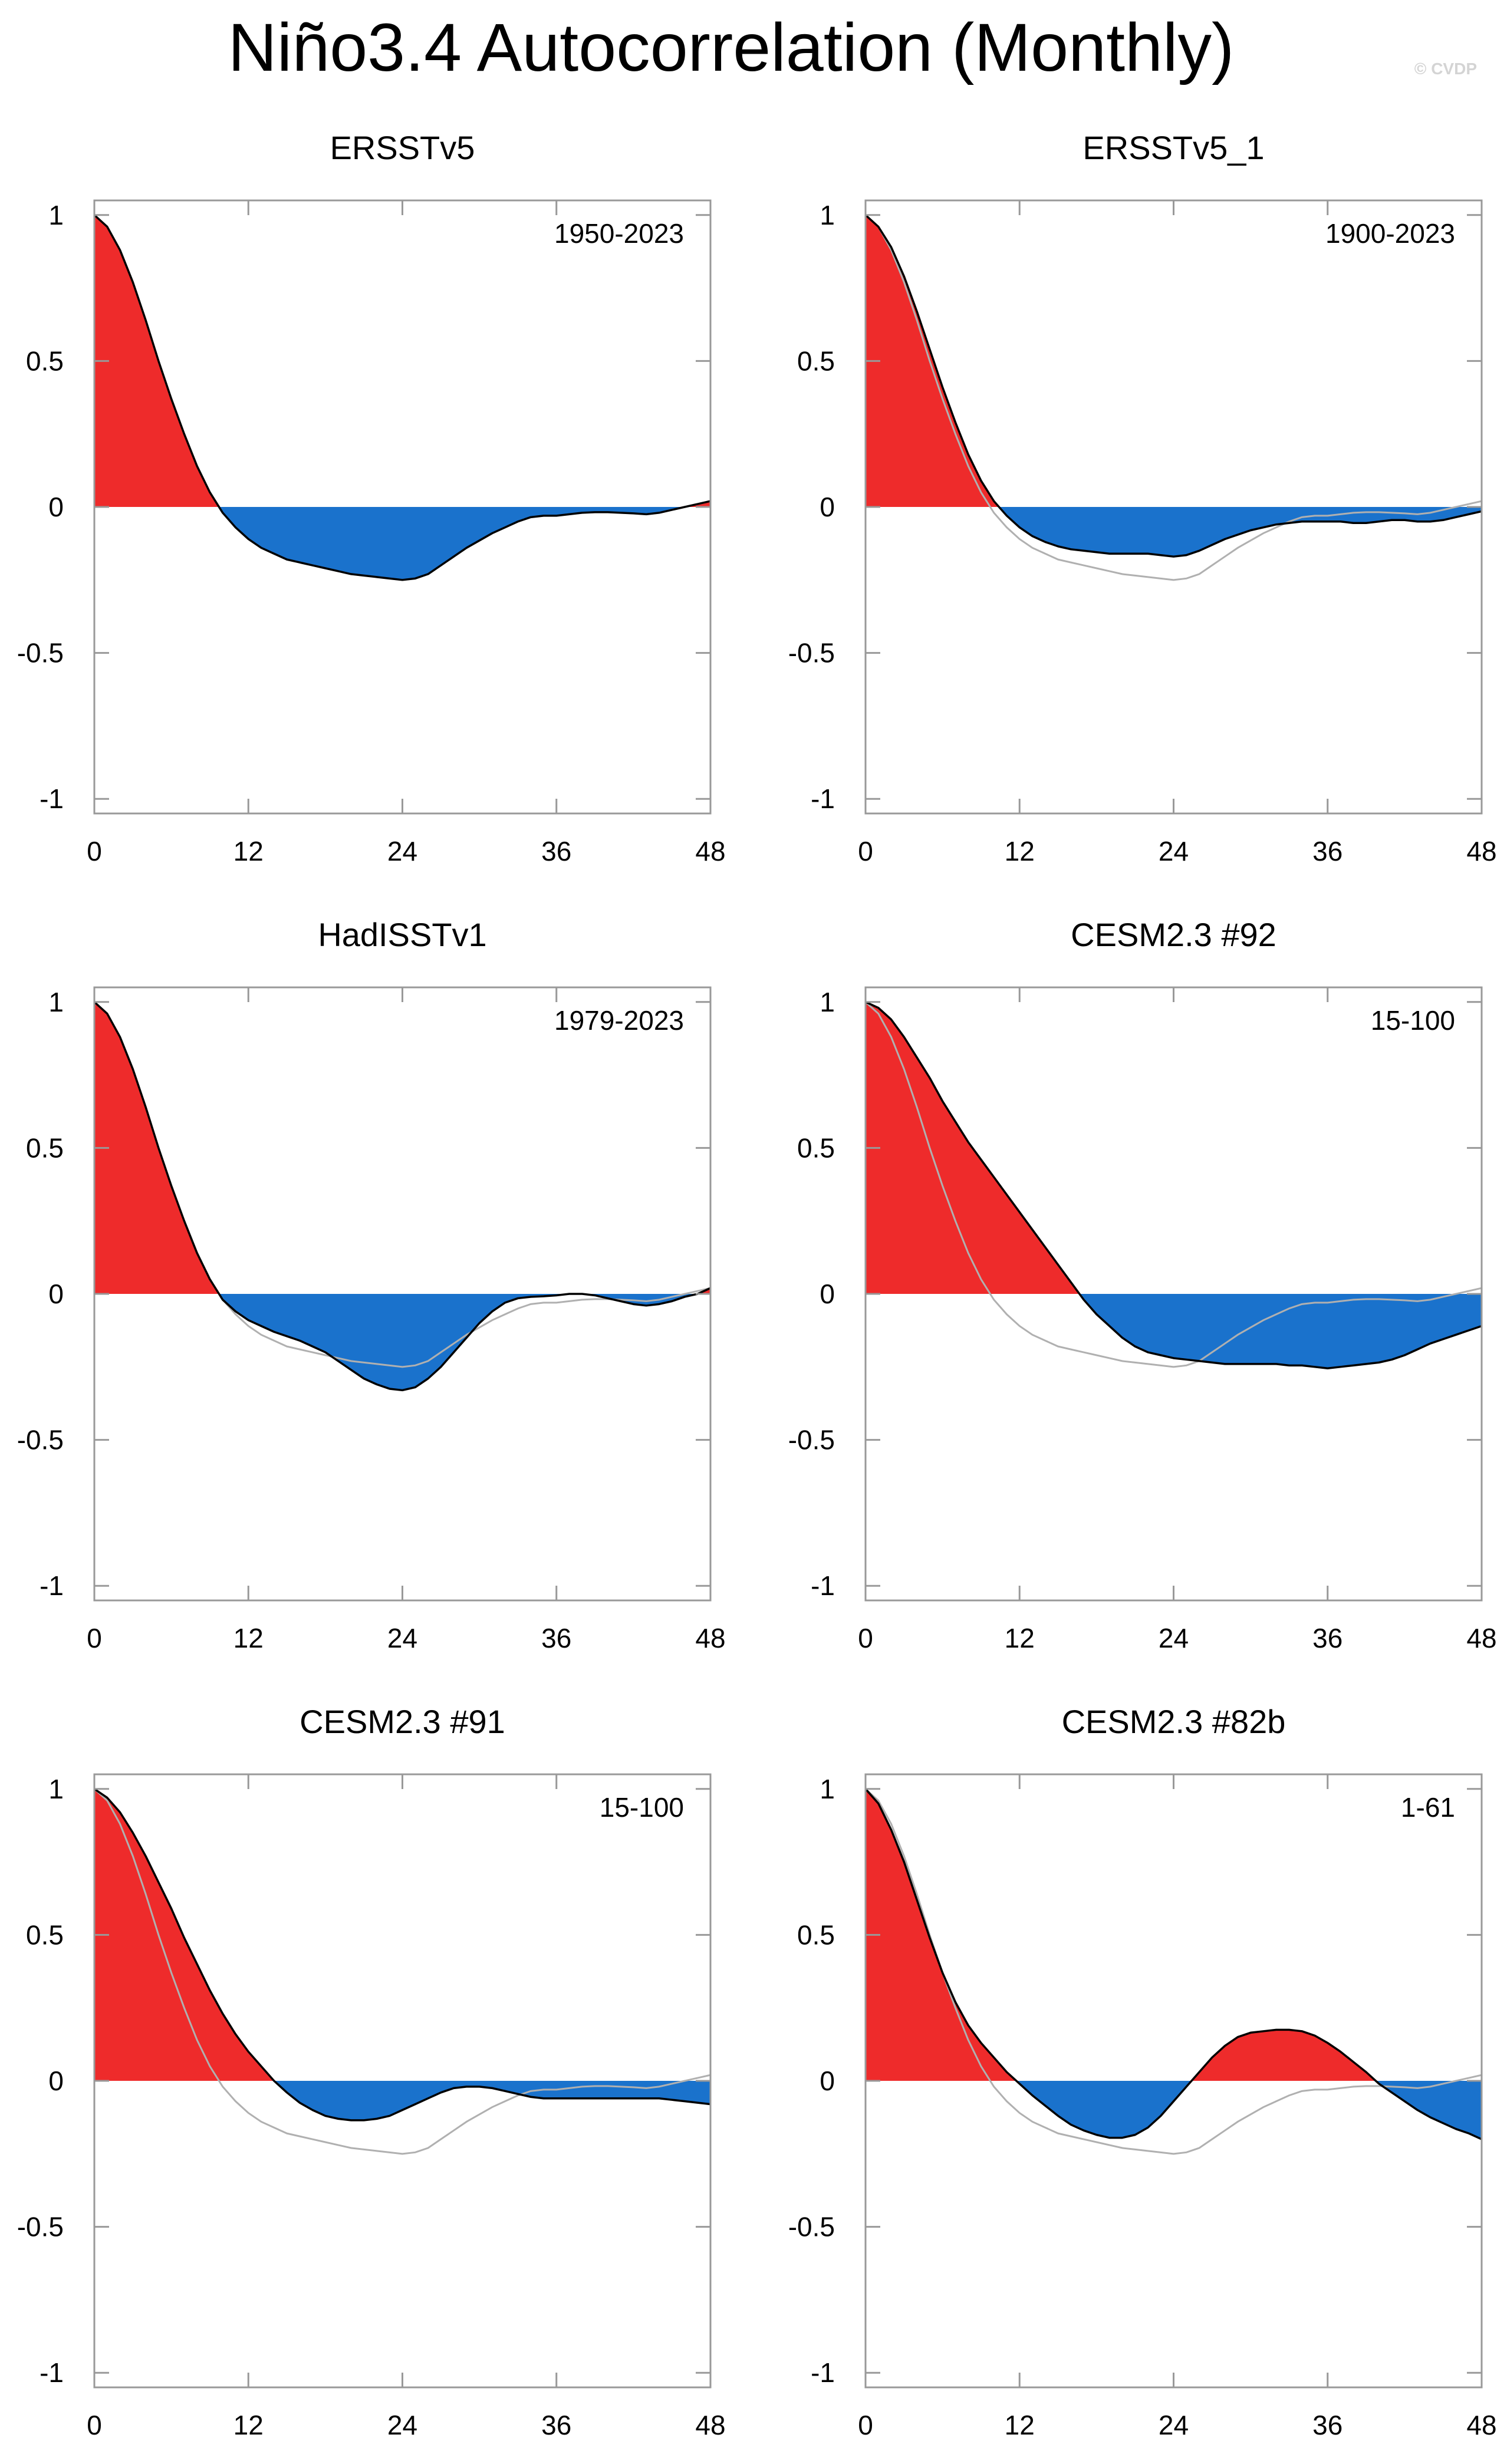 The height and width of the screenshot is (2464, 1507). I want to click on panel-title: ERSSTv5, so click(402, 147).